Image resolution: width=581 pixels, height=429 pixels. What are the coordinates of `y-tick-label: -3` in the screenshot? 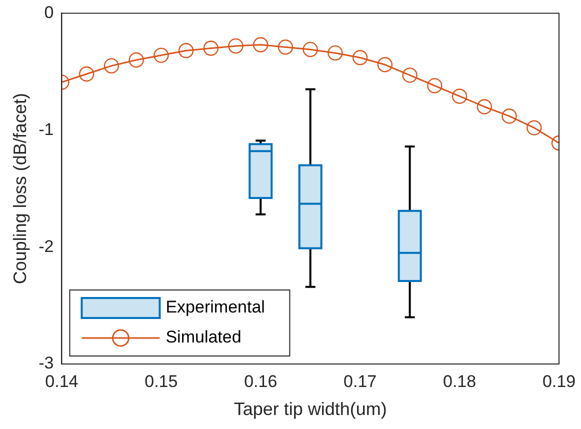 It's located at (46, 363).